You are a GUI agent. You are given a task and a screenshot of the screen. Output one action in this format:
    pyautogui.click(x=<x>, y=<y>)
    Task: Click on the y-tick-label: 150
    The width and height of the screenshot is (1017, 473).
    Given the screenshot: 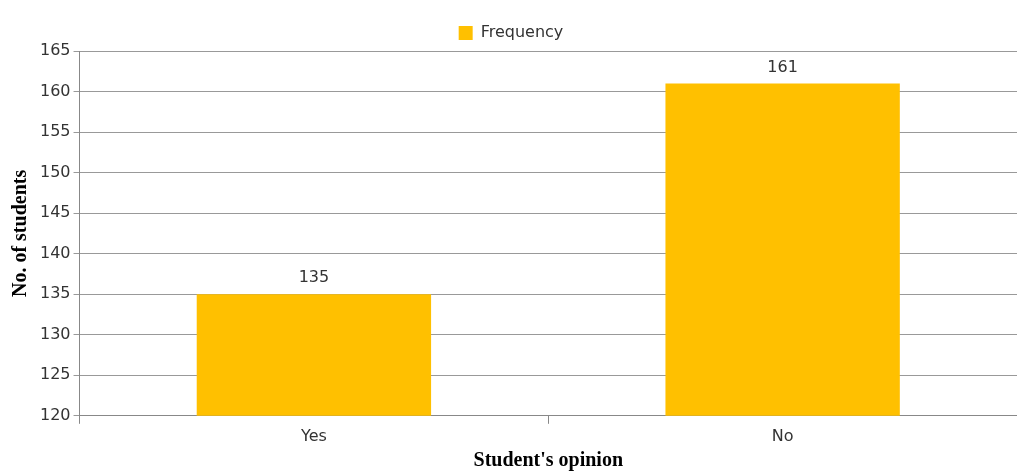 What is the action you would take?
    pyautogui.click(x=55, y=171)
    